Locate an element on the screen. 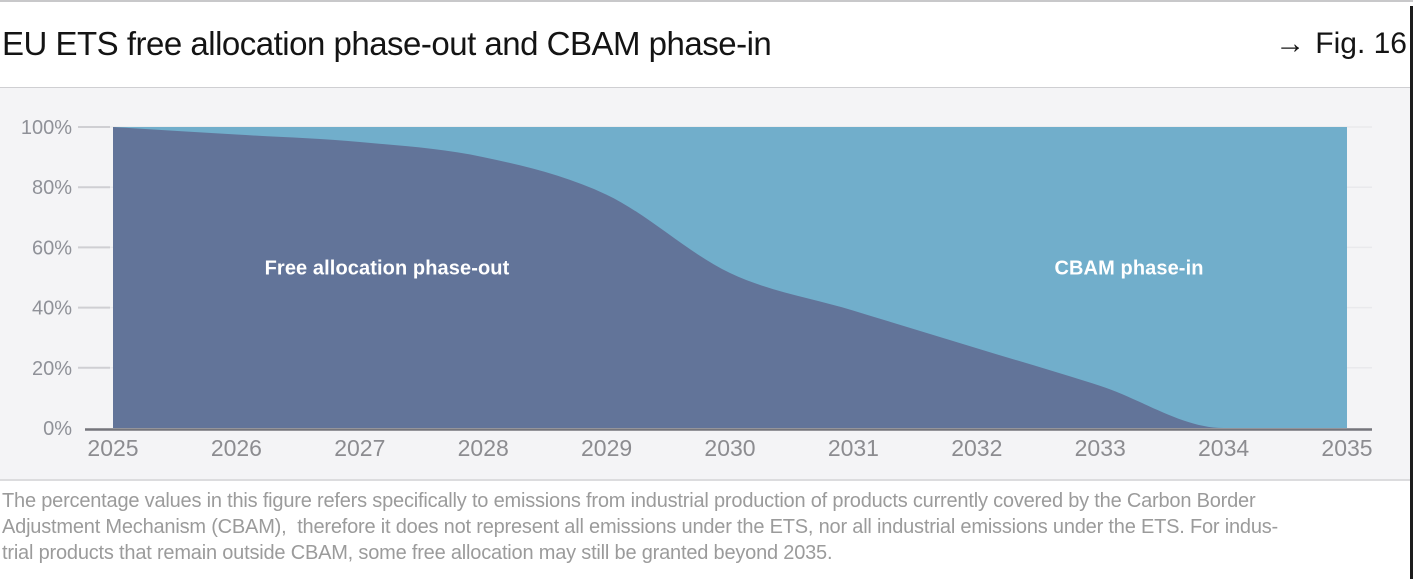  y-tick-label: 80% is located at coordinates (52, 188).